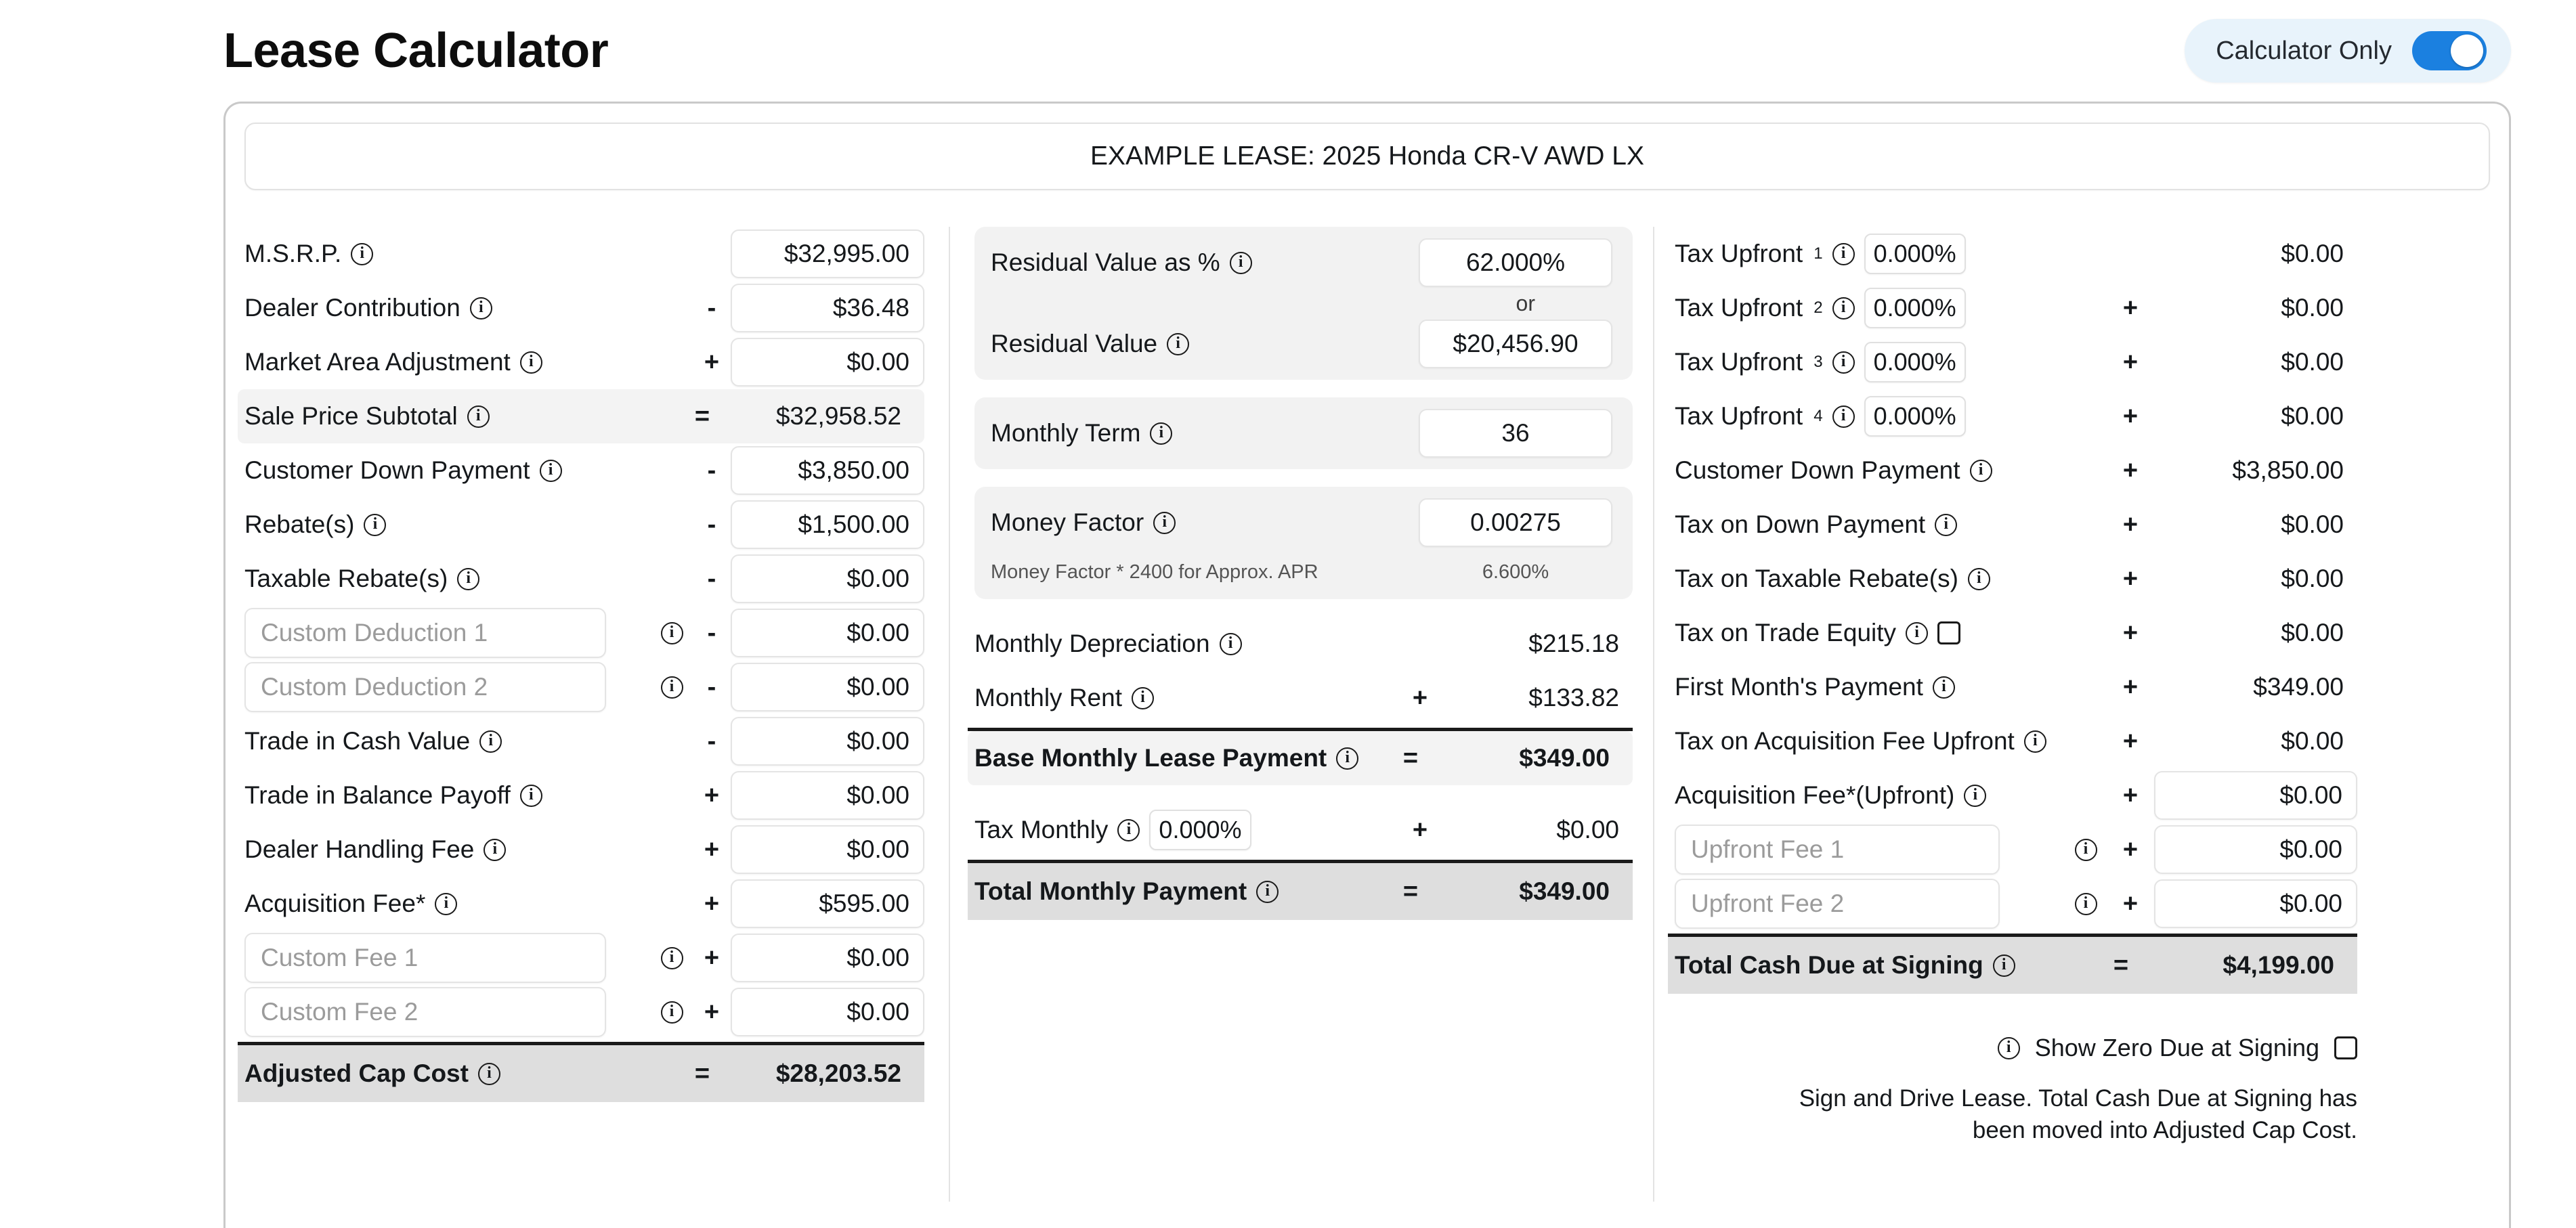  What do you see at coordinates (827, 958) in the screenshot?
I see `custom-fee-1-amount-input: $0.00` at bounding box center [827, 958].